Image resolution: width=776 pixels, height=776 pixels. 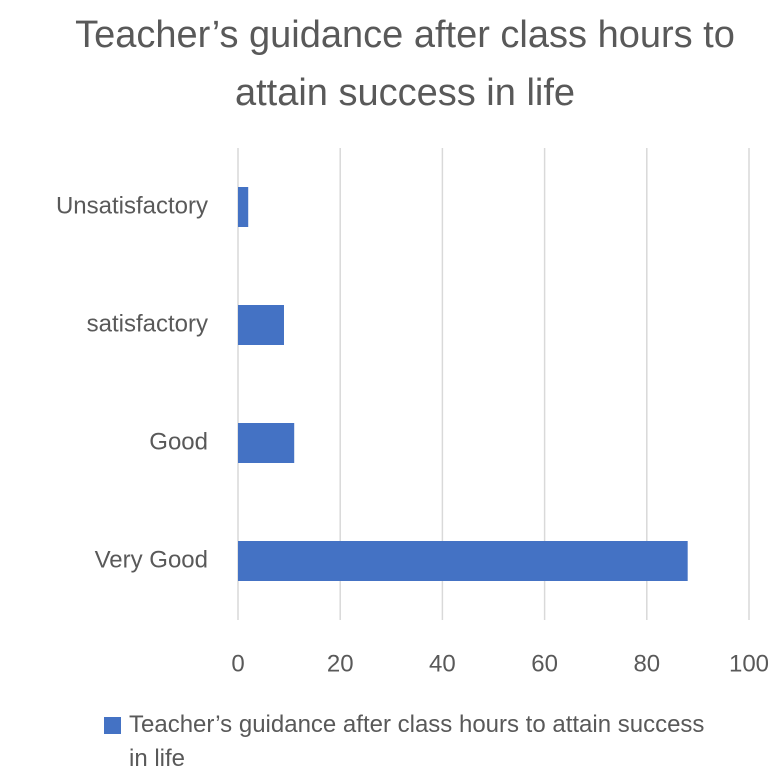 I want to click on x-tick-label: 80, so click(x=646, y=663).